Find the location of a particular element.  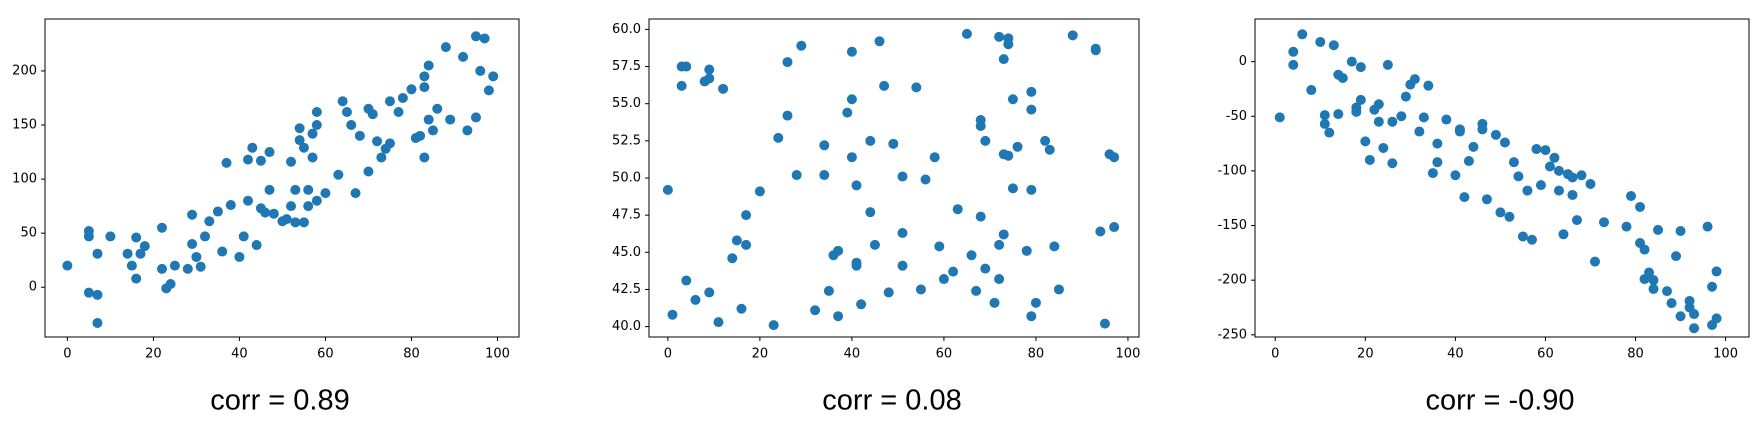

y-tick-label: -150 is located at coordinates (1232, 225).